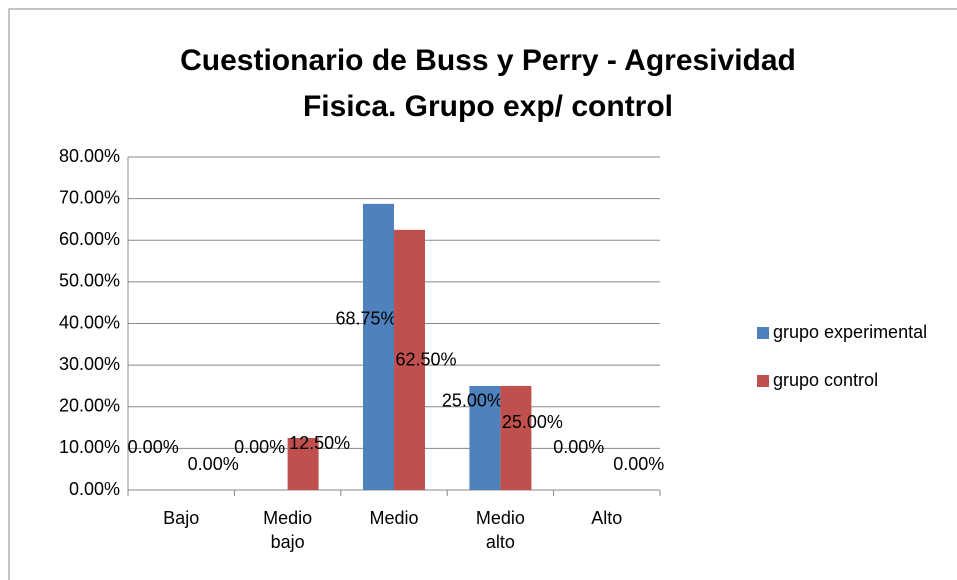 The height and width of the screenshot is (580, 957). Describe the element at coordinates (825, 380) in the screenshot. I see `legend-label: grupo control` at that location.